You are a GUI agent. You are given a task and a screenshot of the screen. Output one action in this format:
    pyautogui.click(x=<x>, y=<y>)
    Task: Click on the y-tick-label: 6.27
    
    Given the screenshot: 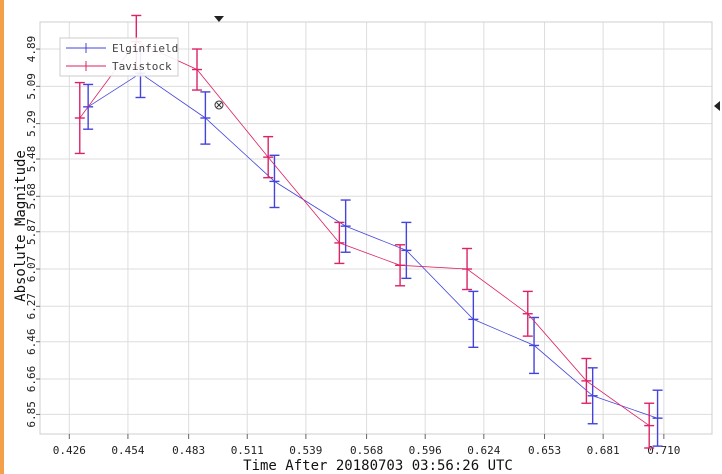 What is the action you would take?
    pyautogui.click(x=31, y=306)
    